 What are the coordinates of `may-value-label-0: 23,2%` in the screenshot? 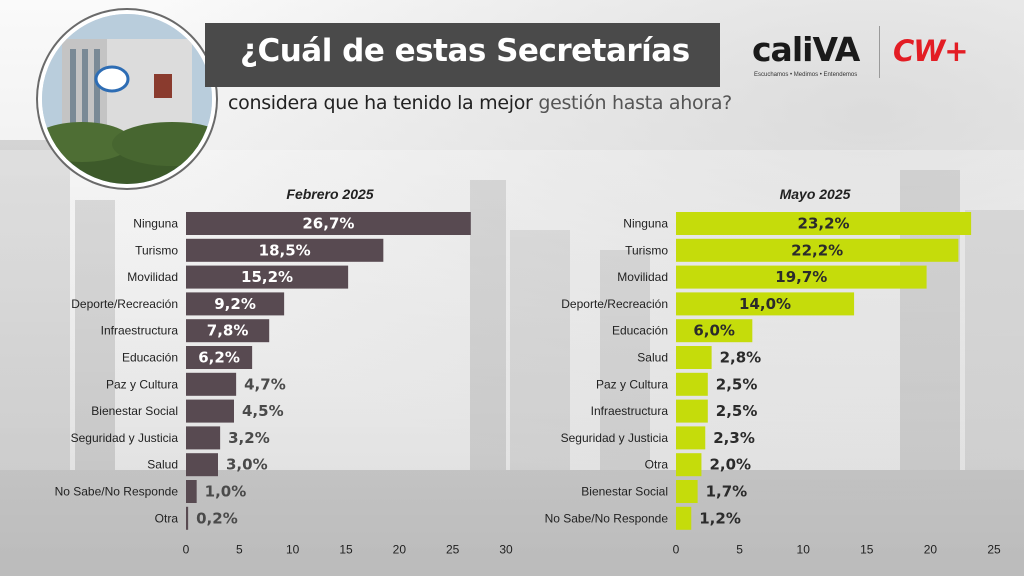 It's located at (824, 224).